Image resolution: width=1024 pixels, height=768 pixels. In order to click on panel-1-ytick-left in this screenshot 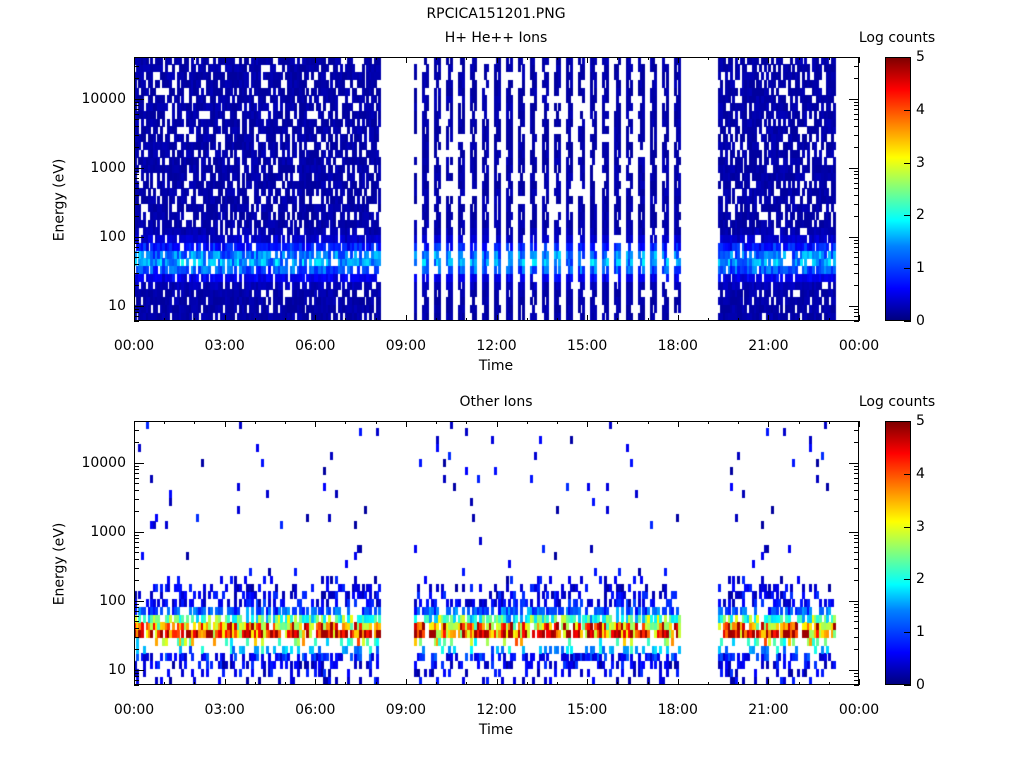, I will do `click(139, 168)`.